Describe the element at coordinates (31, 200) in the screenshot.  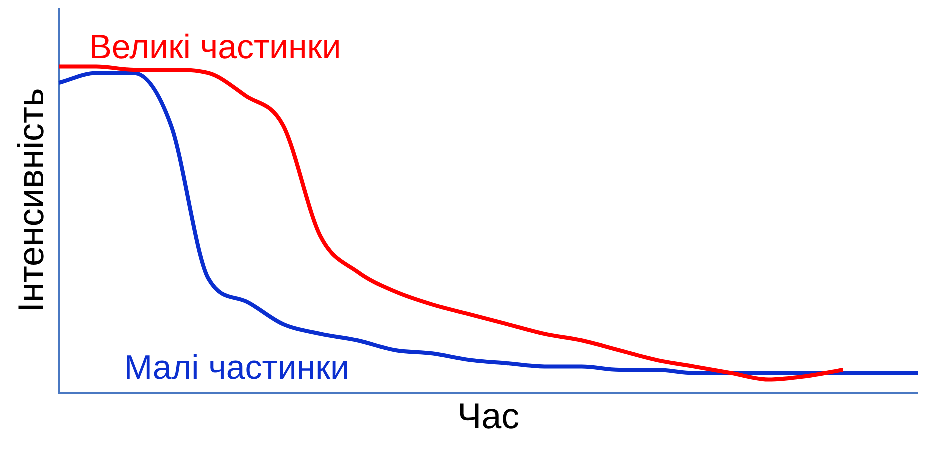
I see `y-axis-title: Інтенсивність` at that location.